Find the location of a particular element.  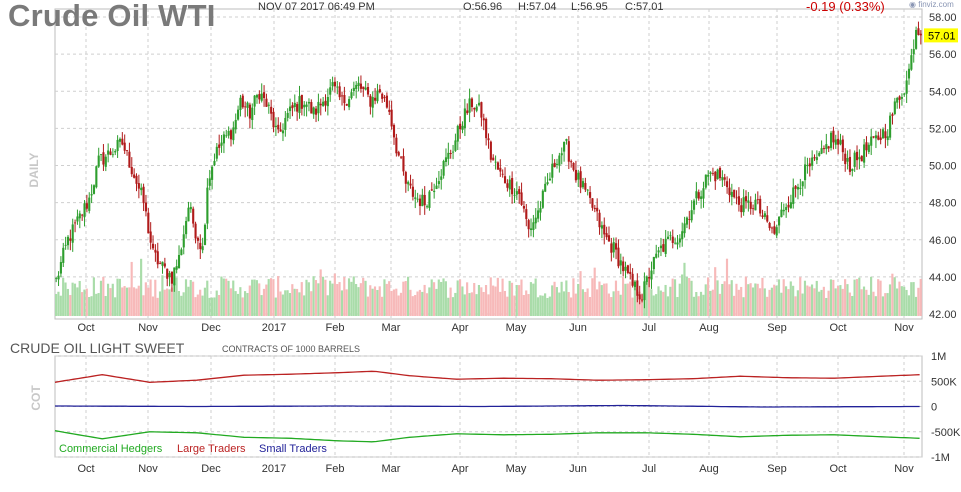

cot-x-tick-label: Mar is located at coordinates (391, 469).